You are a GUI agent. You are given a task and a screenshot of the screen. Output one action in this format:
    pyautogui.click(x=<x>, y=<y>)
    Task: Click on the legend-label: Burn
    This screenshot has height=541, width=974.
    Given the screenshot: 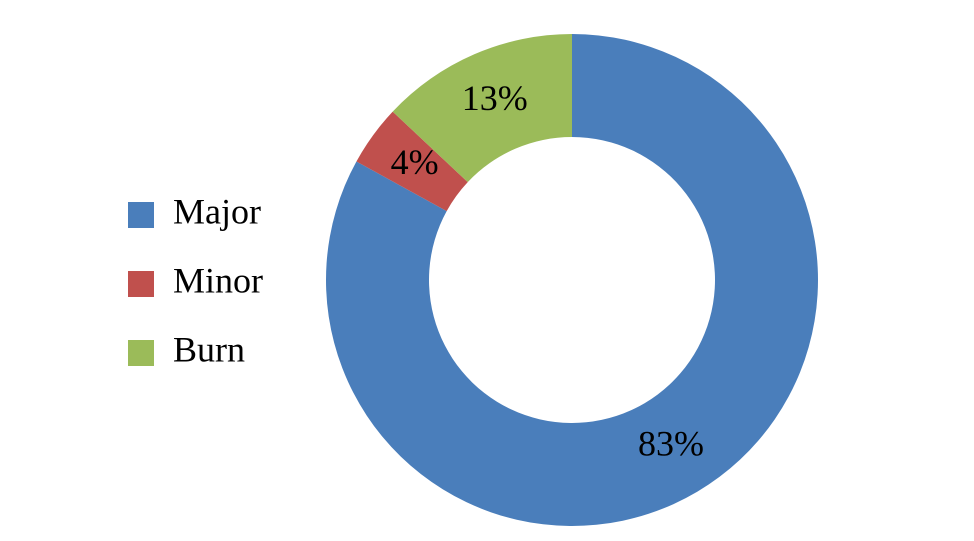 What is the action you would take?
    pyautogui.click(x=209, y=349)
    